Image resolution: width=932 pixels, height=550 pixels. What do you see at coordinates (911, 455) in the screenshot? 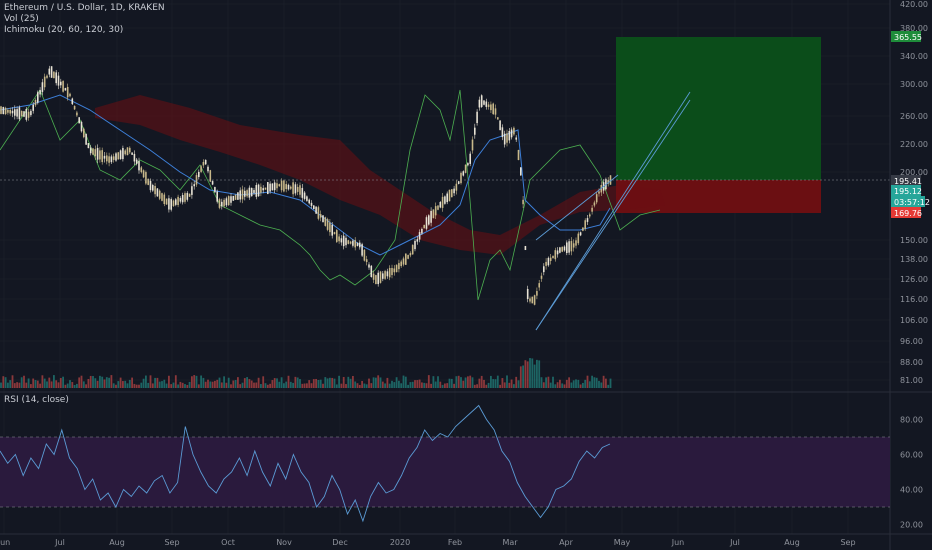
I see `rsi-tick-label: 60.00` at bounding box center [911, 455].